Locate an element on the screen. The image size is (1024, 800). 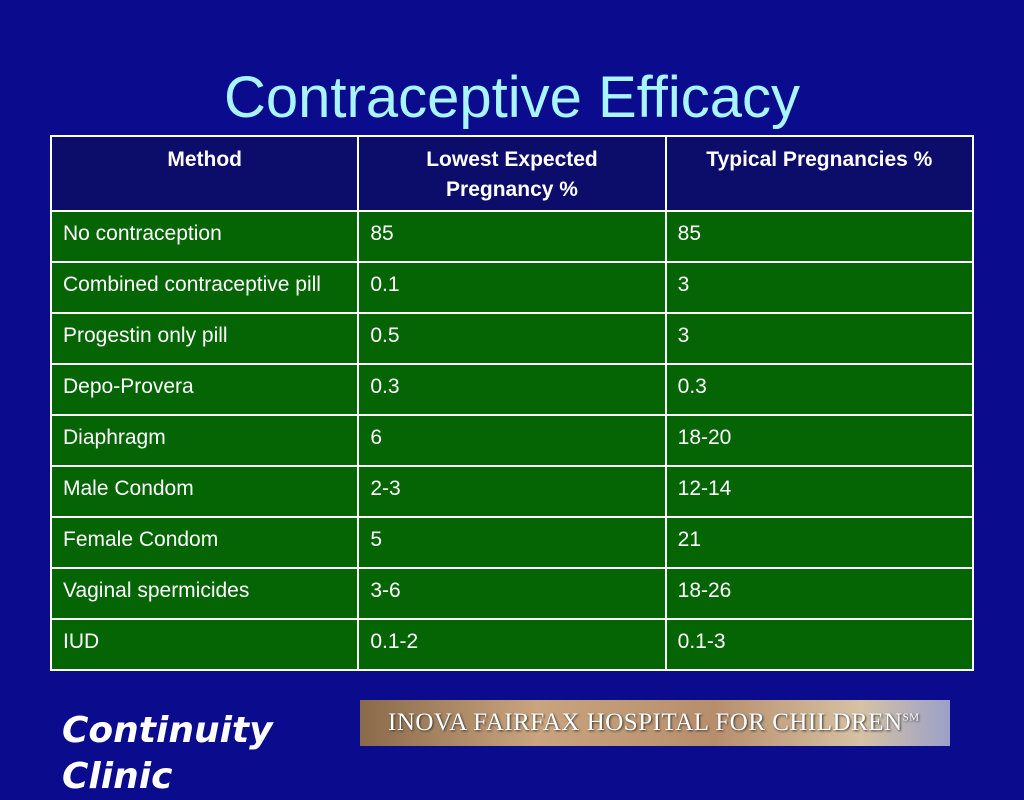
table-cell: 3-6 is located at coordinates (512, 593).